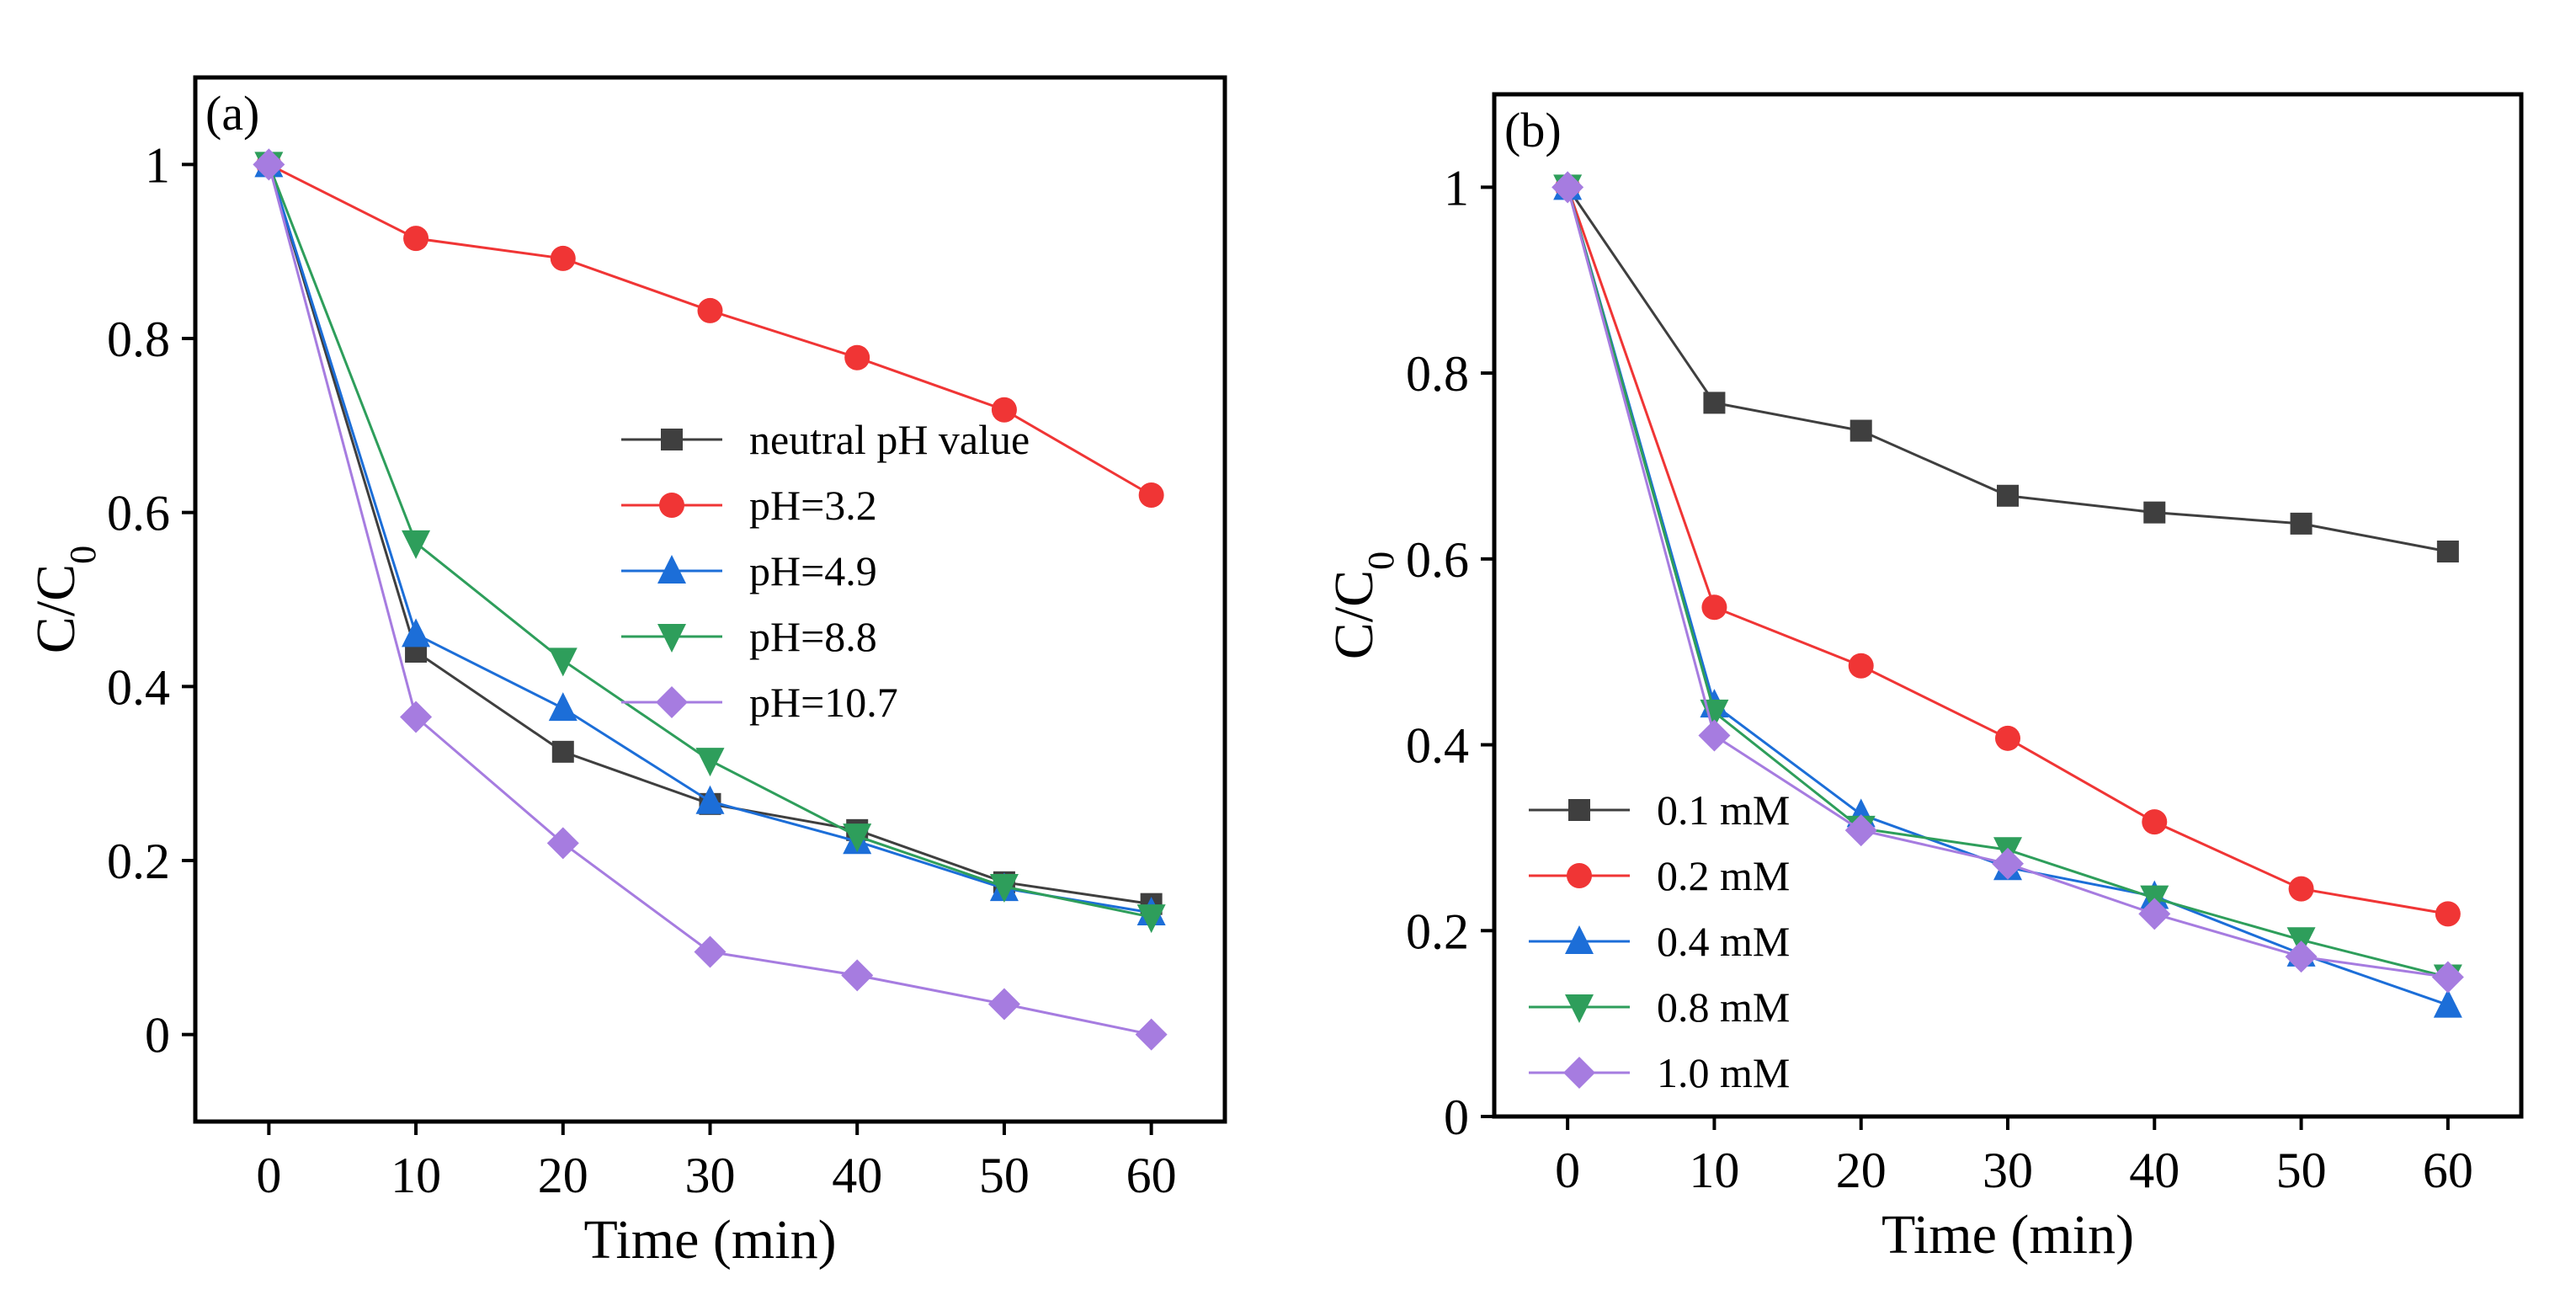 The image size is (2576, 1295). What do you see at coordinates (813, 636) in the screenshot?
I see `legend-label: pH=8.8` at bounding box center [813, 636].